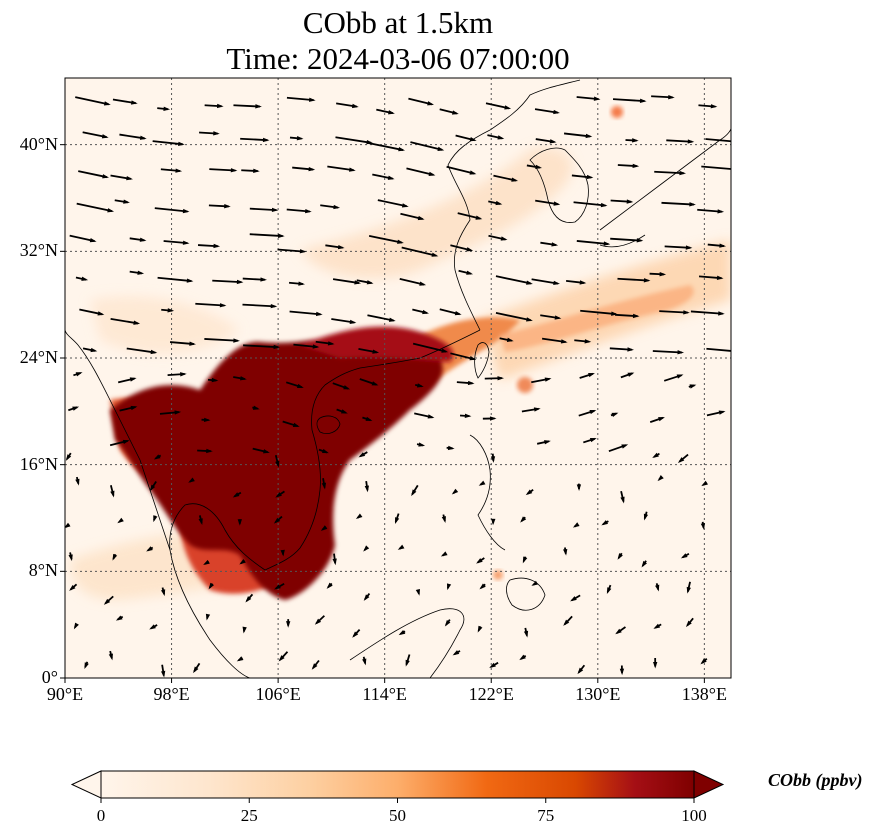  I want to click on lon-tick-label: 98°E, so click(171, 694).